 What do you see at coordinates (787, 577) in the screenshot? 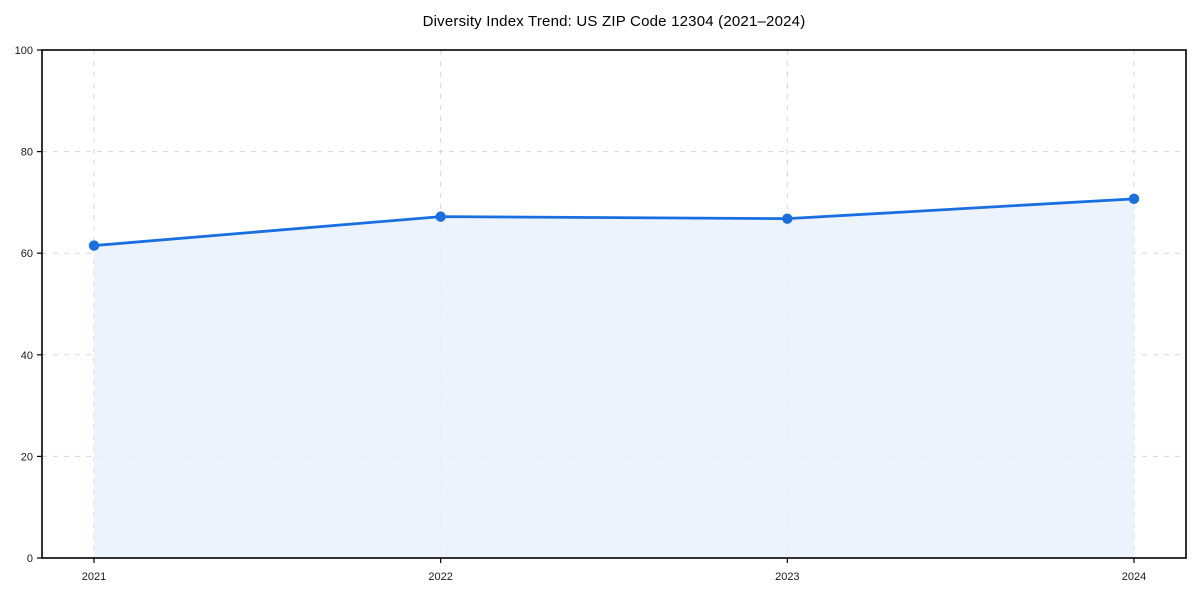
I see `x-tick-label-2023: 2023` at bounding box center [787, 577].